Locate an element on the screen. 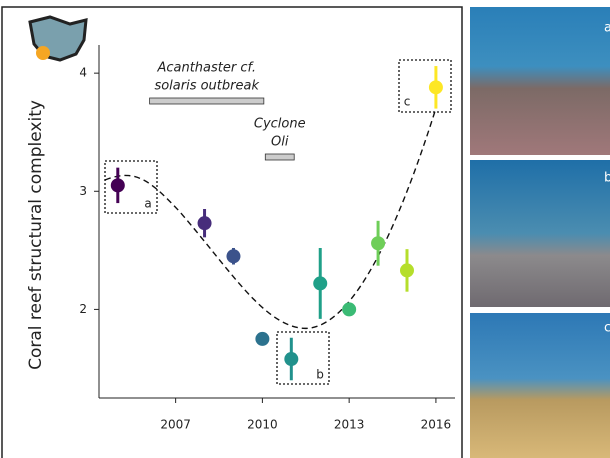  box-label: c is located at coordinates (407, 102).